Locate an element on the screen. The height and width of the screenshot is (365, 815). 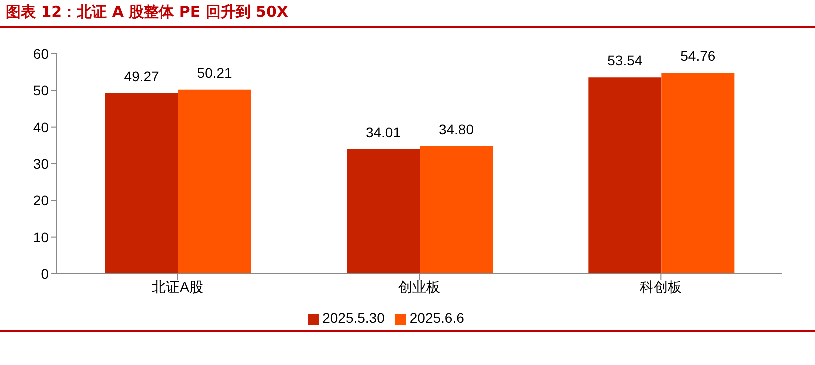
data-label: 53.54 is located at coordinates (625, 60).